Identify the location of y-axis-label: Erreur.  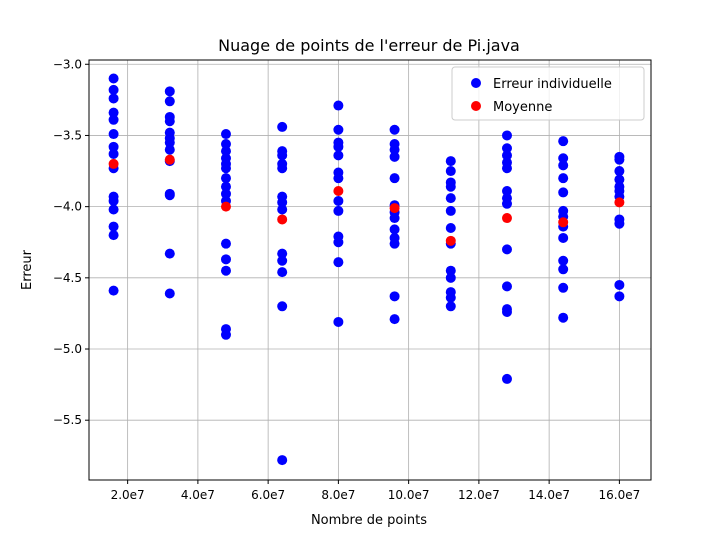
(27, 269).